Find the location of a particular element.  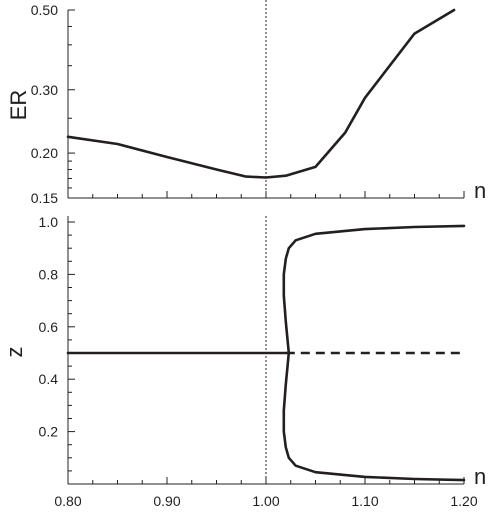

x-tick-label: 1.20 is located at coordinates (463, 501).